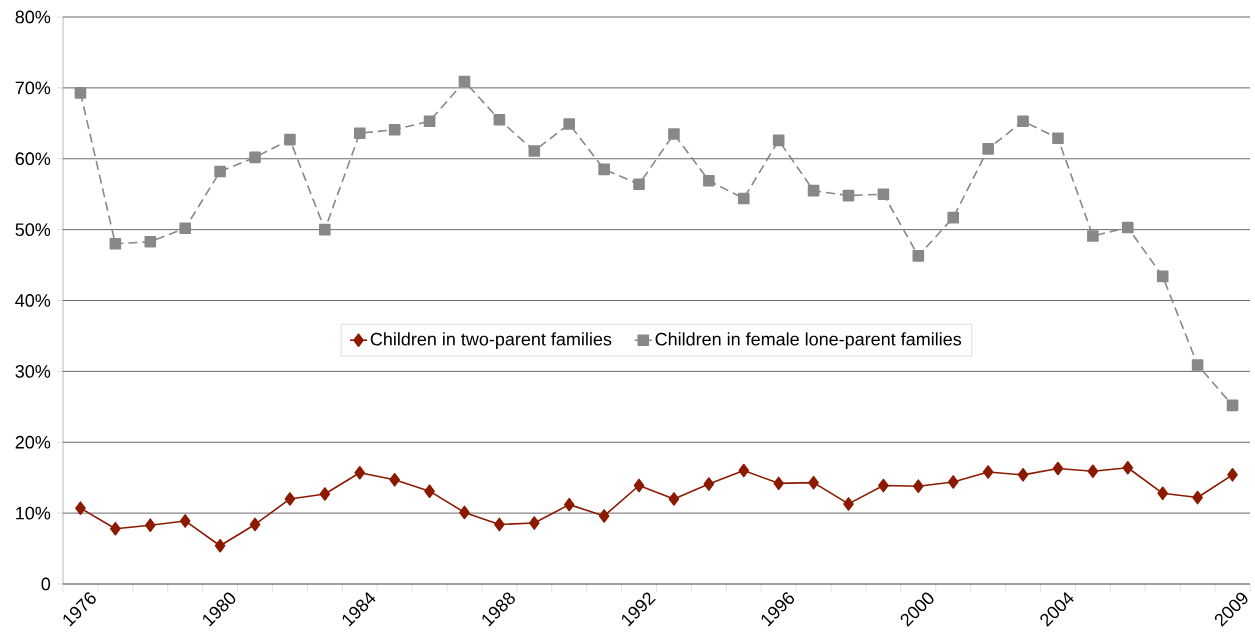 The height and width of the screenshot is (641, 1255). I want to click on y-tick-label: 70%, so click(33, 88).